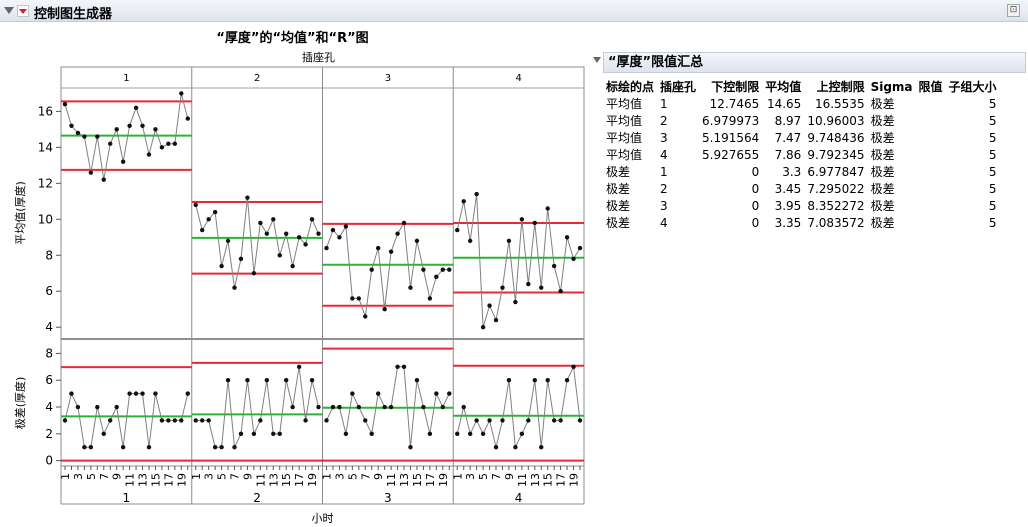 This screenshot has height=527, width=1028. What do you see at coordinates (49, 380) in the screenshot?
I see `range-ytick-label: 6` at bounding box center [49, 380].